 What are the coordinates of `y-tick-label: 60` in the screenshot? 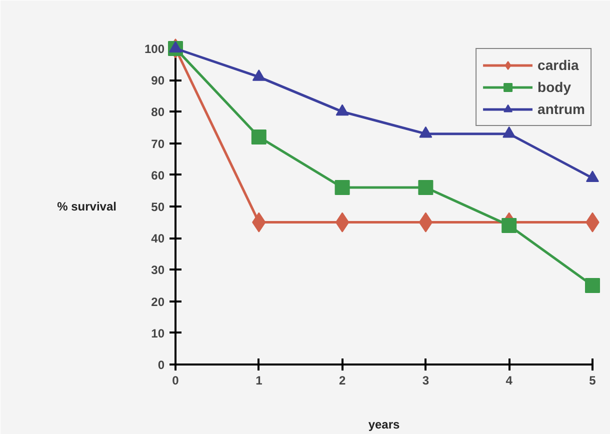 It's located at (158, 175).